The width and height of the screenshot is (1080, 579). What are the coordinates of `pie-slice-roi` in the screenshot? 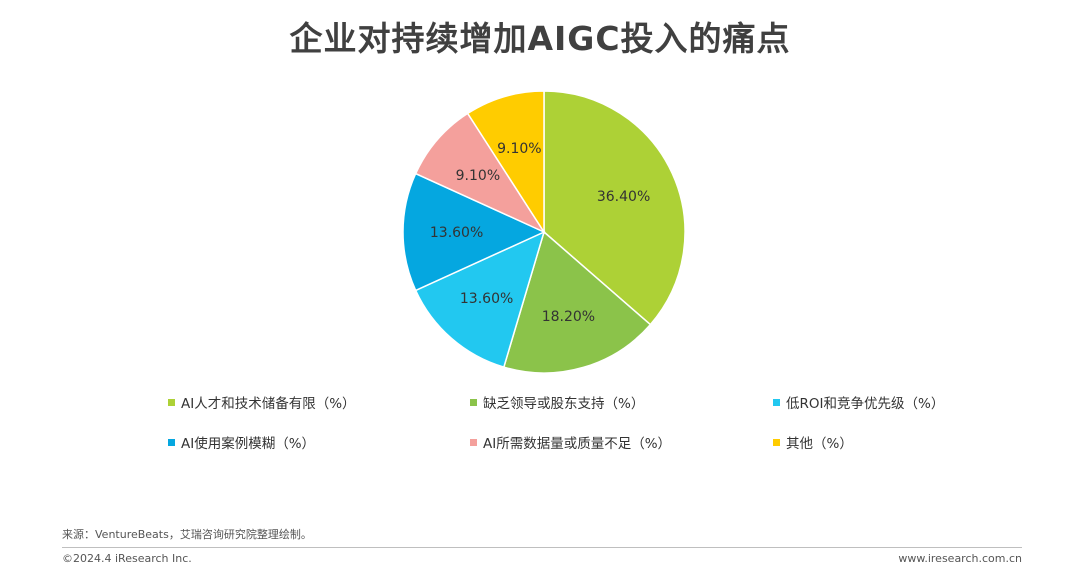 It's located at (480, 299).